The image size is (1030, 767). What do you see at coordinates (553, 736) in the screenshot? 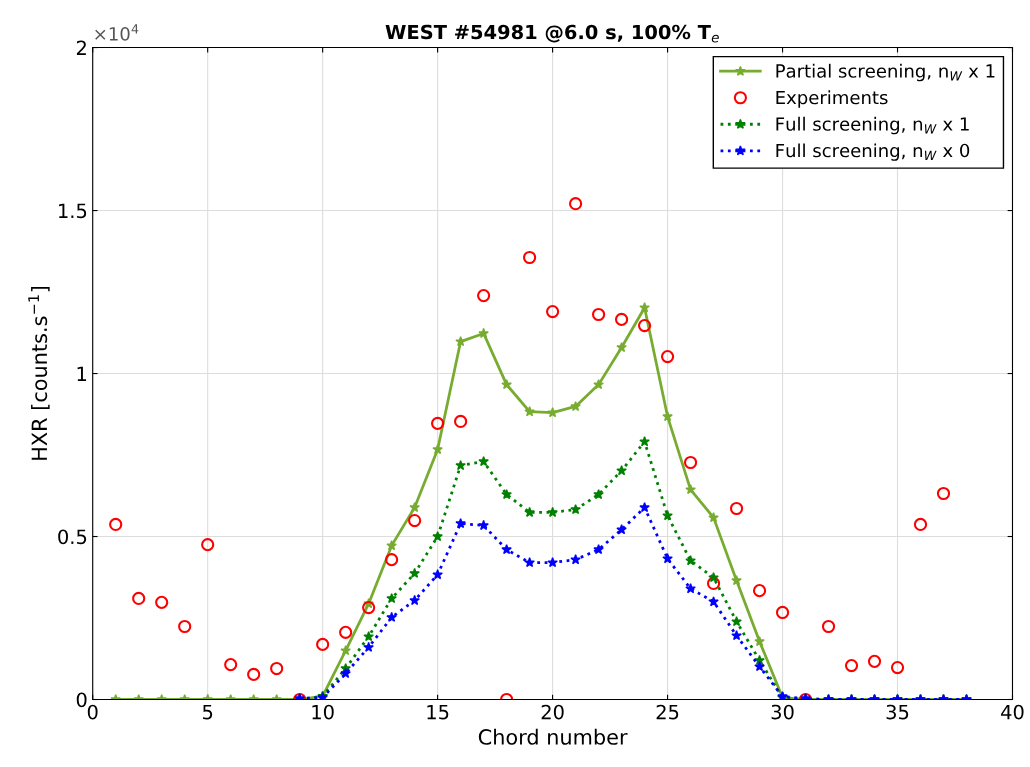
I see `x-axis-title: Chord number` at bounding box center [553, 736].